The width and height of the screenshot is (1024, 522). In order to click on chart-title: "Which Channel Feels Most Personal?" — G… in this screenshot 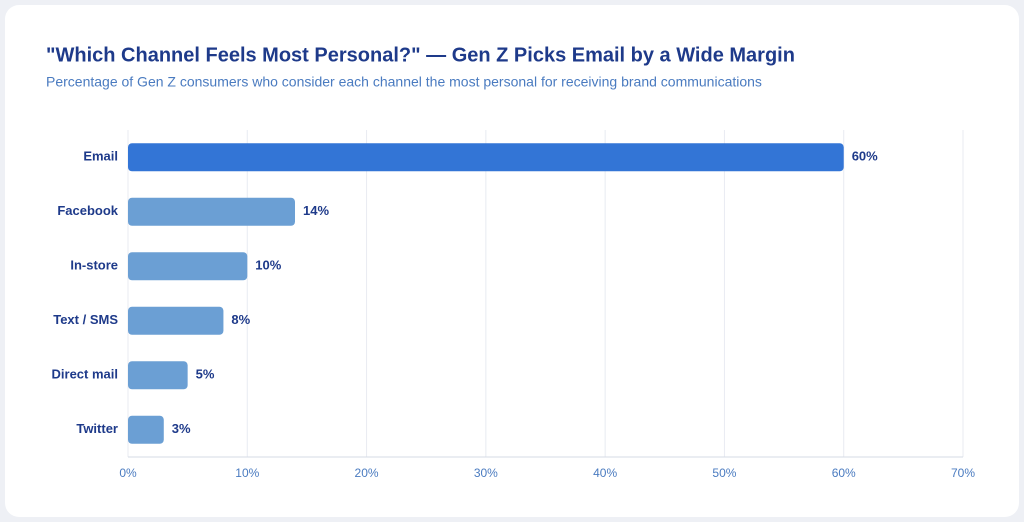, I will do `click(420, 55)`.